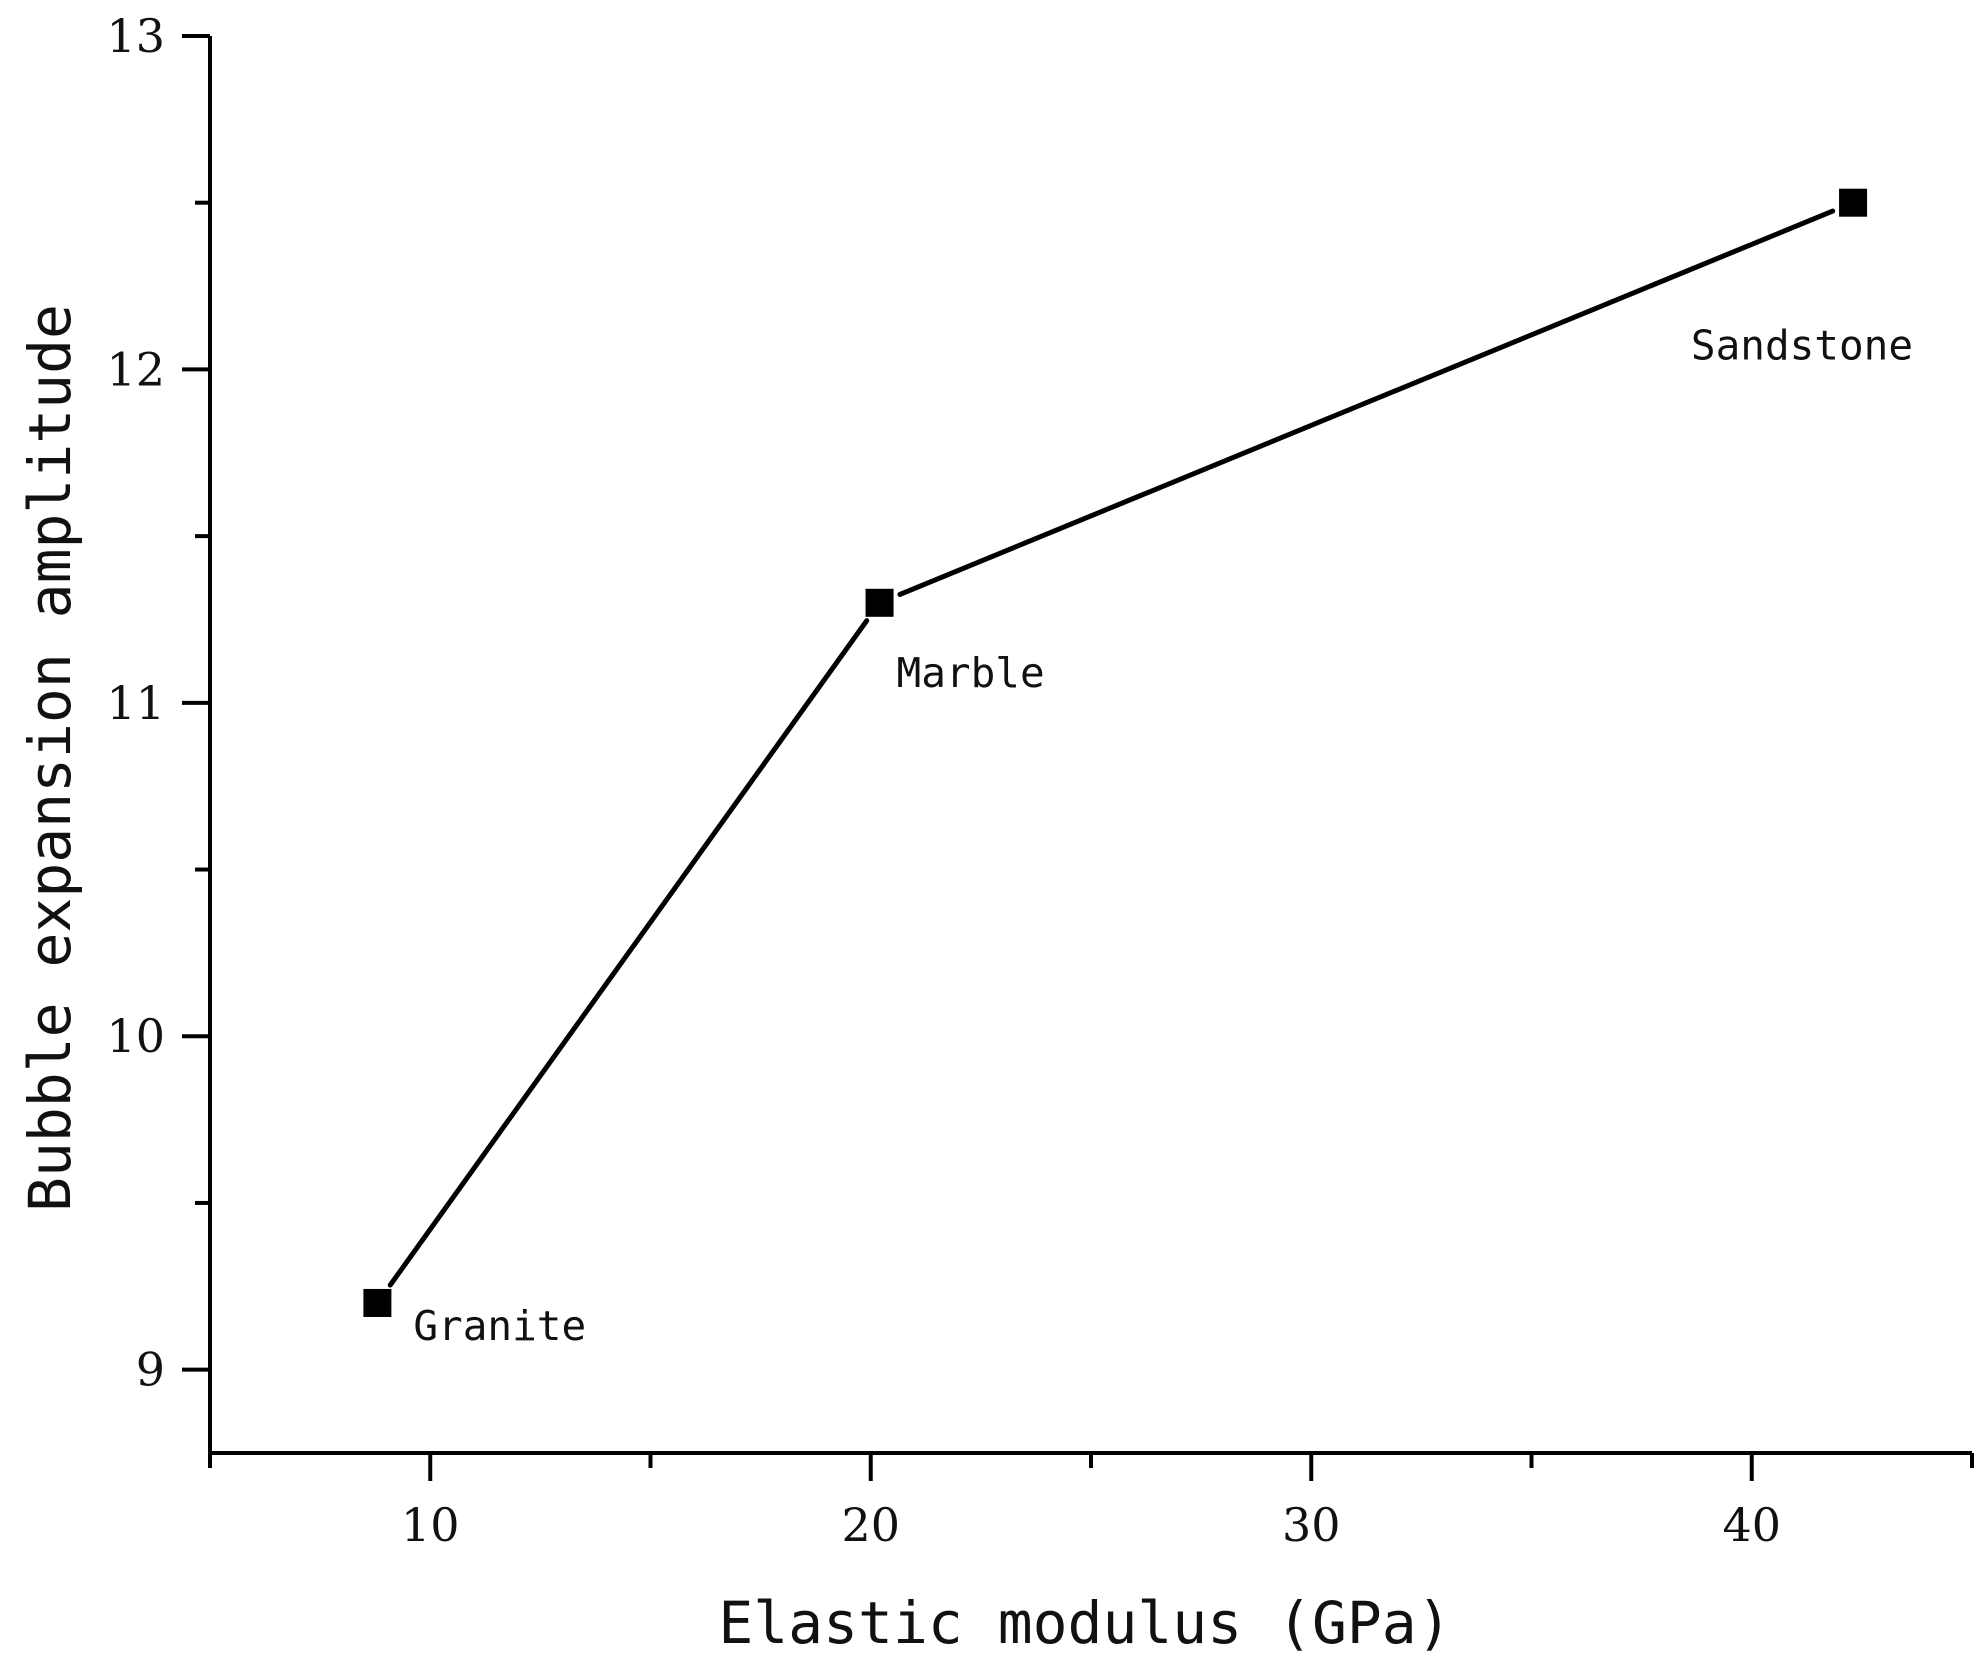 The width and height of the screenshot is (1981, 1666). I want to click on y-tick-label: 12, so click(135, 369).